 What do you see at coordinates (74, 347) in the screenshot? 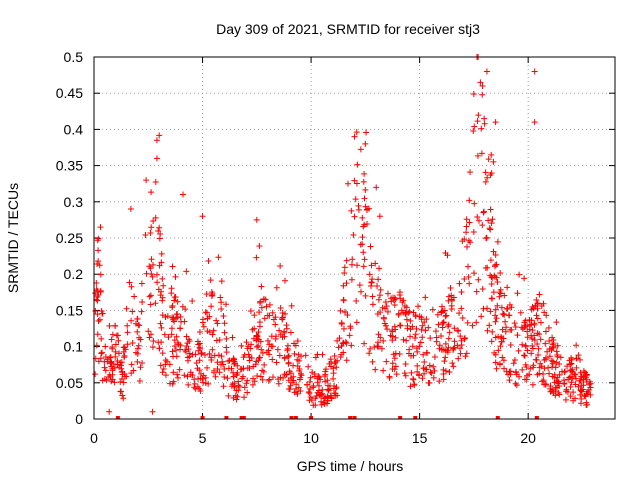
I see `y-tick-label: 0.1` at bounding box center [74, 347].